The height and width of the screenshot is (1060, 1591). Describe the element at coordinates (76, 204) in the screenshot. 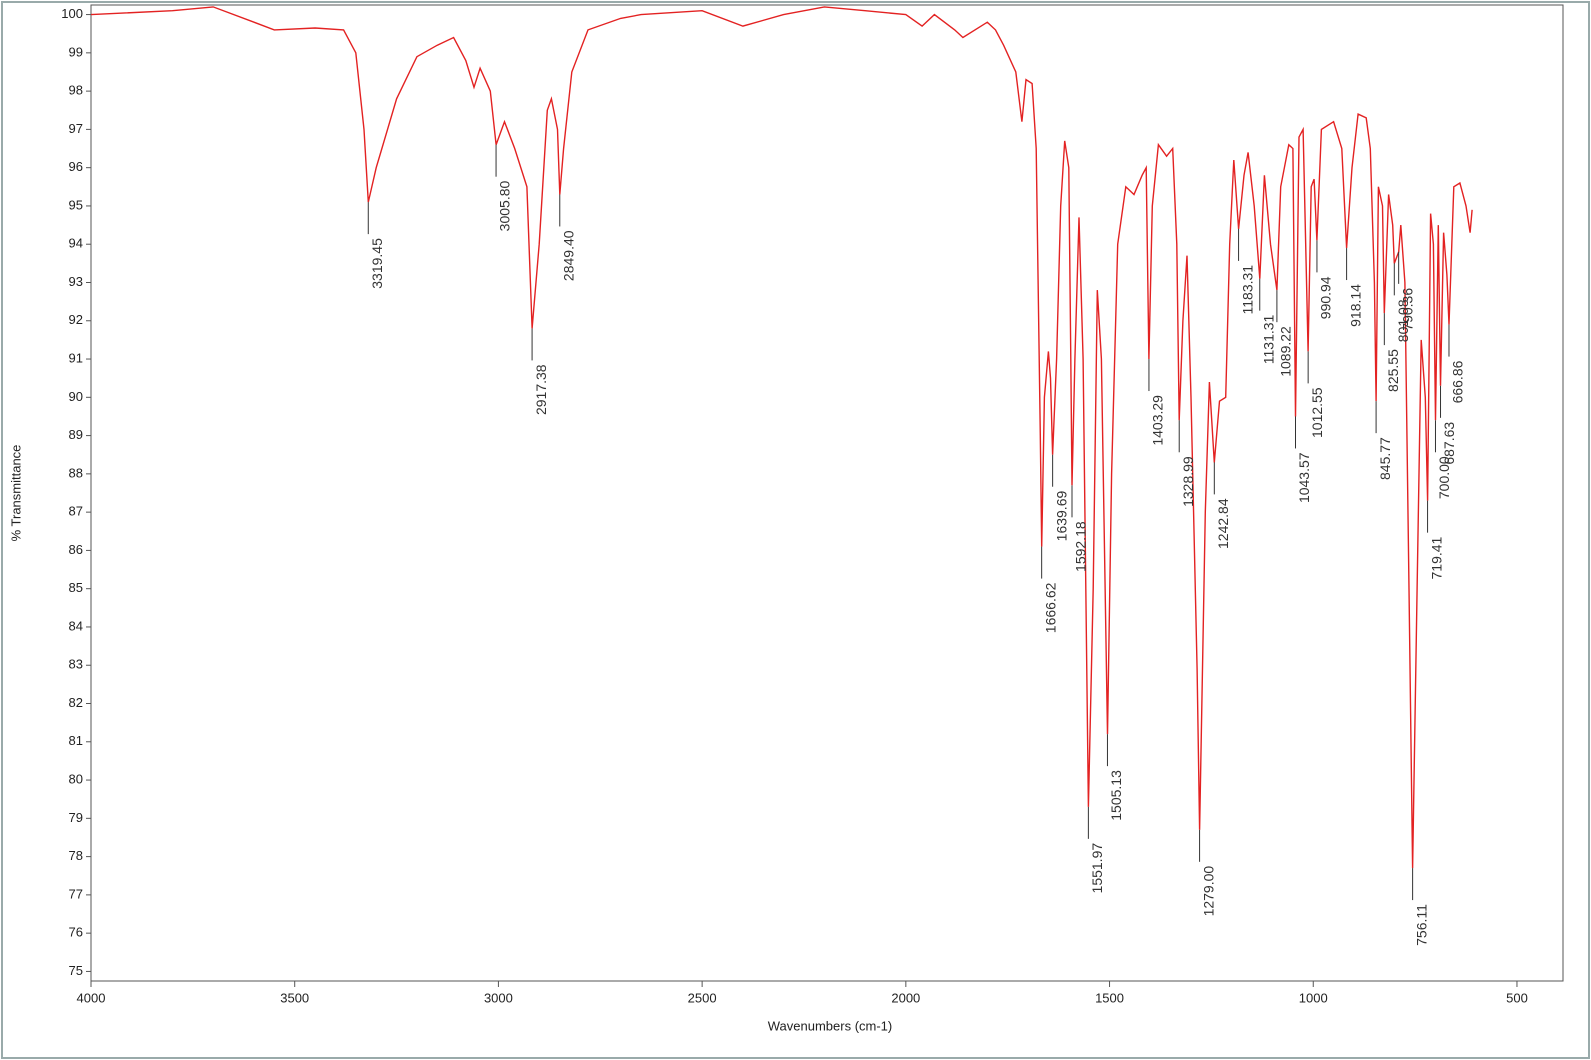

I see `y-tick-label: 95` at that location.